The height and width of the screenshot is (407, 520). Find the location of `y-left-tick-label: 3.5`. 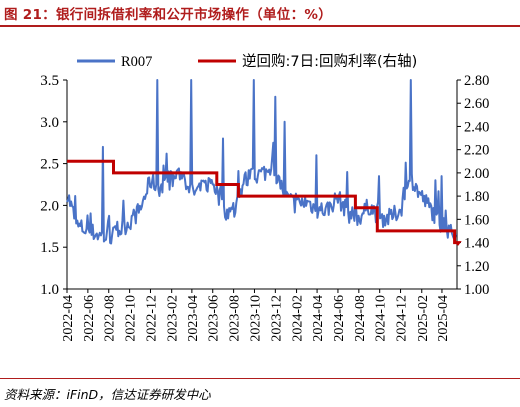

y-left-tick-label: 3.5 is located at coordinates (49, 81).